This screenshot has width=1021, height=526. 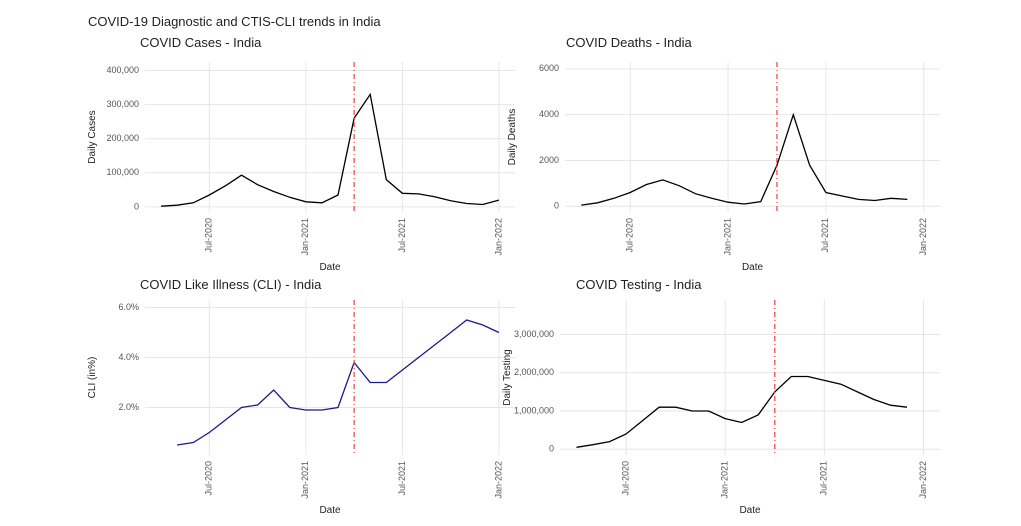 What do you see at coordinates (507, 377) in the screenshot?
I see `y-axis-title: Daily Testing` at bounding box center [507, 377].